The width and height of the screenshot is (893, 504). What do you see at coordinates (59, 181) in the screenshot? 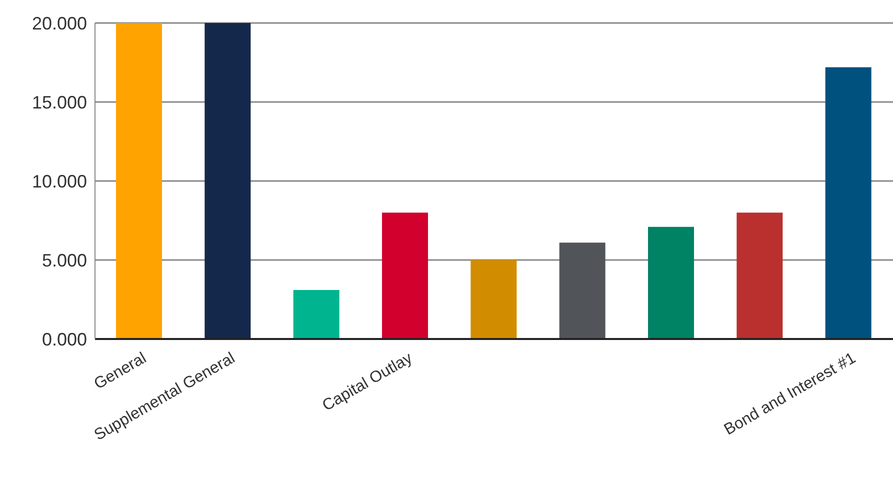
I see `y-tick-label: 10.000` at bounding box center [59, 181].